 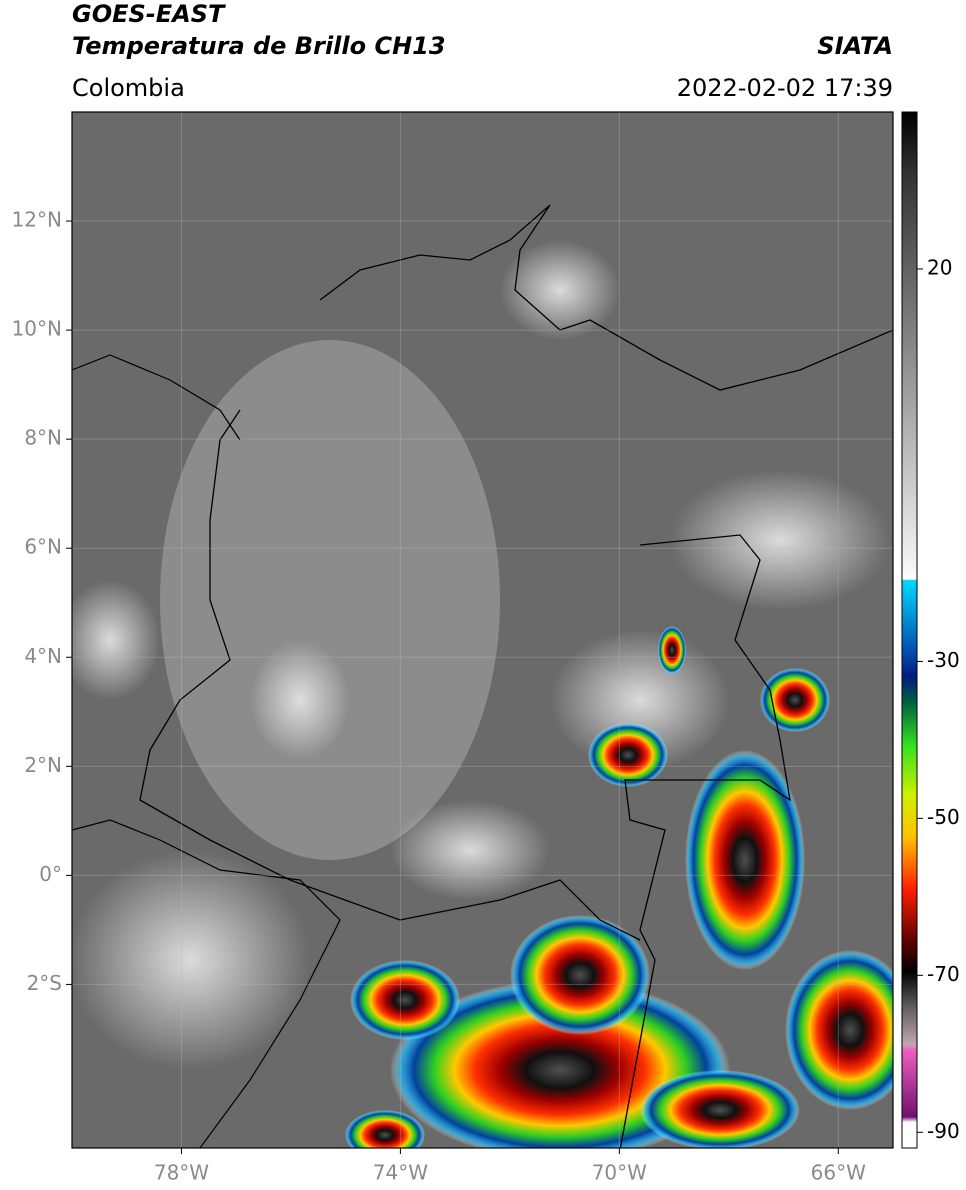 What do you see at coordinates (43, 547) in the screenshot?
I see `y-tick-label: 6°N` at bounding box center [43, 547].